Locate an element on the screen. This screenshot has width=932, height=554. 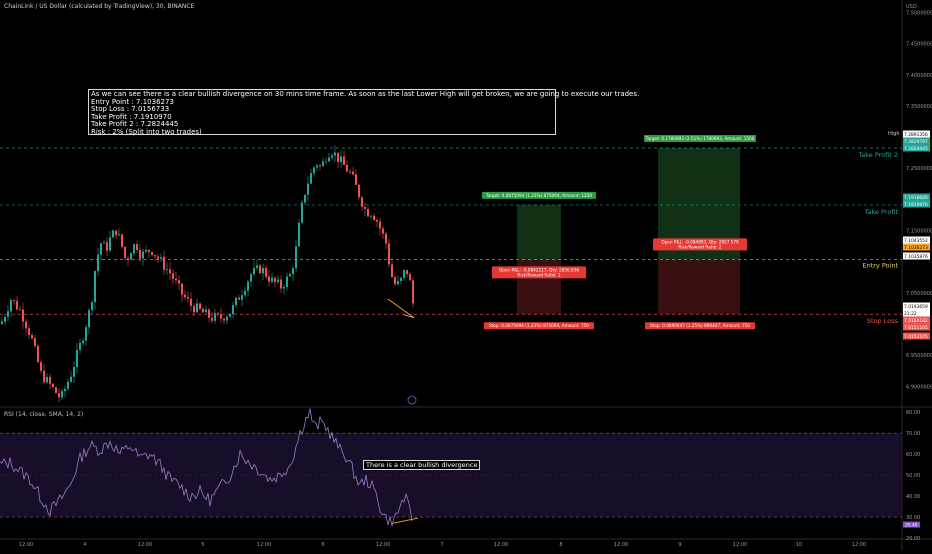
position2-open-tag-text: Risk/Reward Ratio: 2 is located at coordinates (700, 246).